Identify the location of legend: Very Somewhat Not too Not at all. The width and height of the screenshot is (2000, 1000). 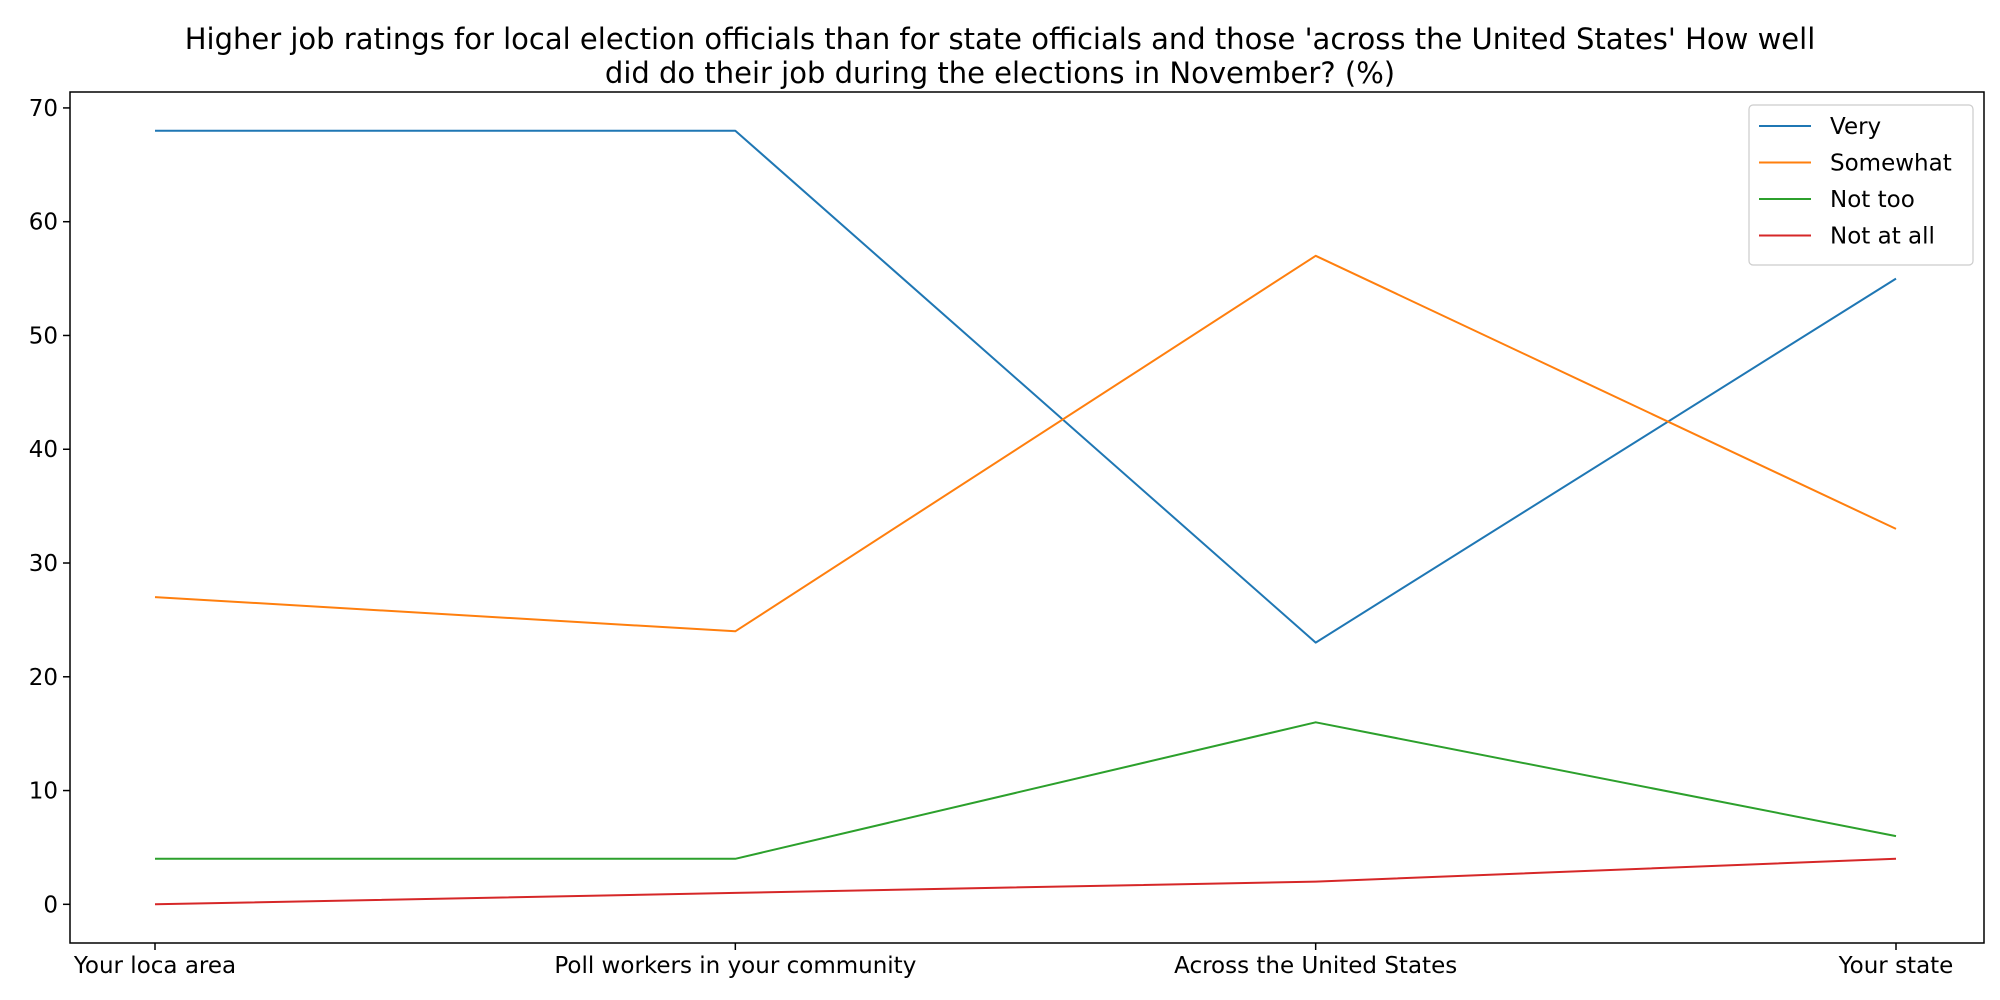
(1861, 185).